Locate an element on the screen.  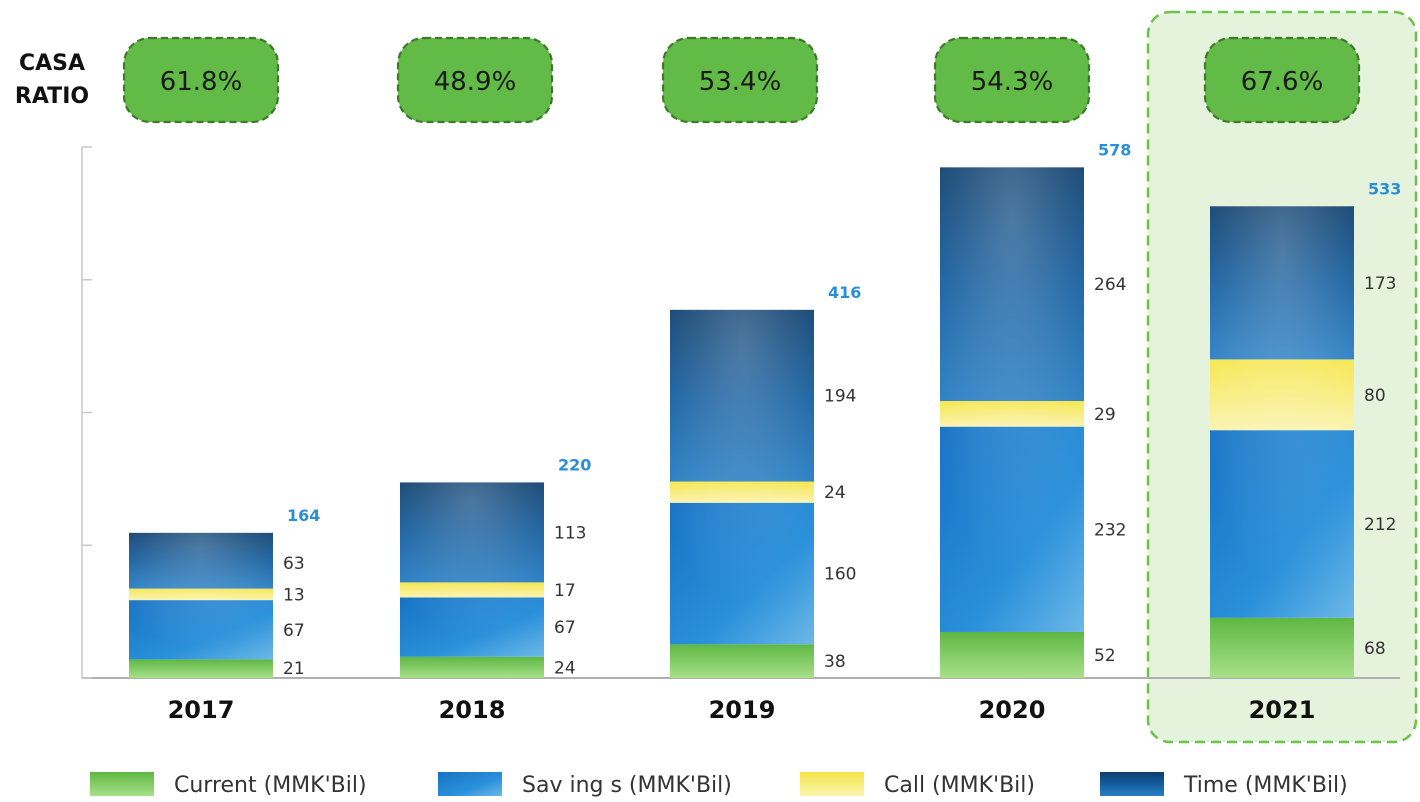
casa-ratio-value-2021: 67.6% is located at coordinates (1282, 82).